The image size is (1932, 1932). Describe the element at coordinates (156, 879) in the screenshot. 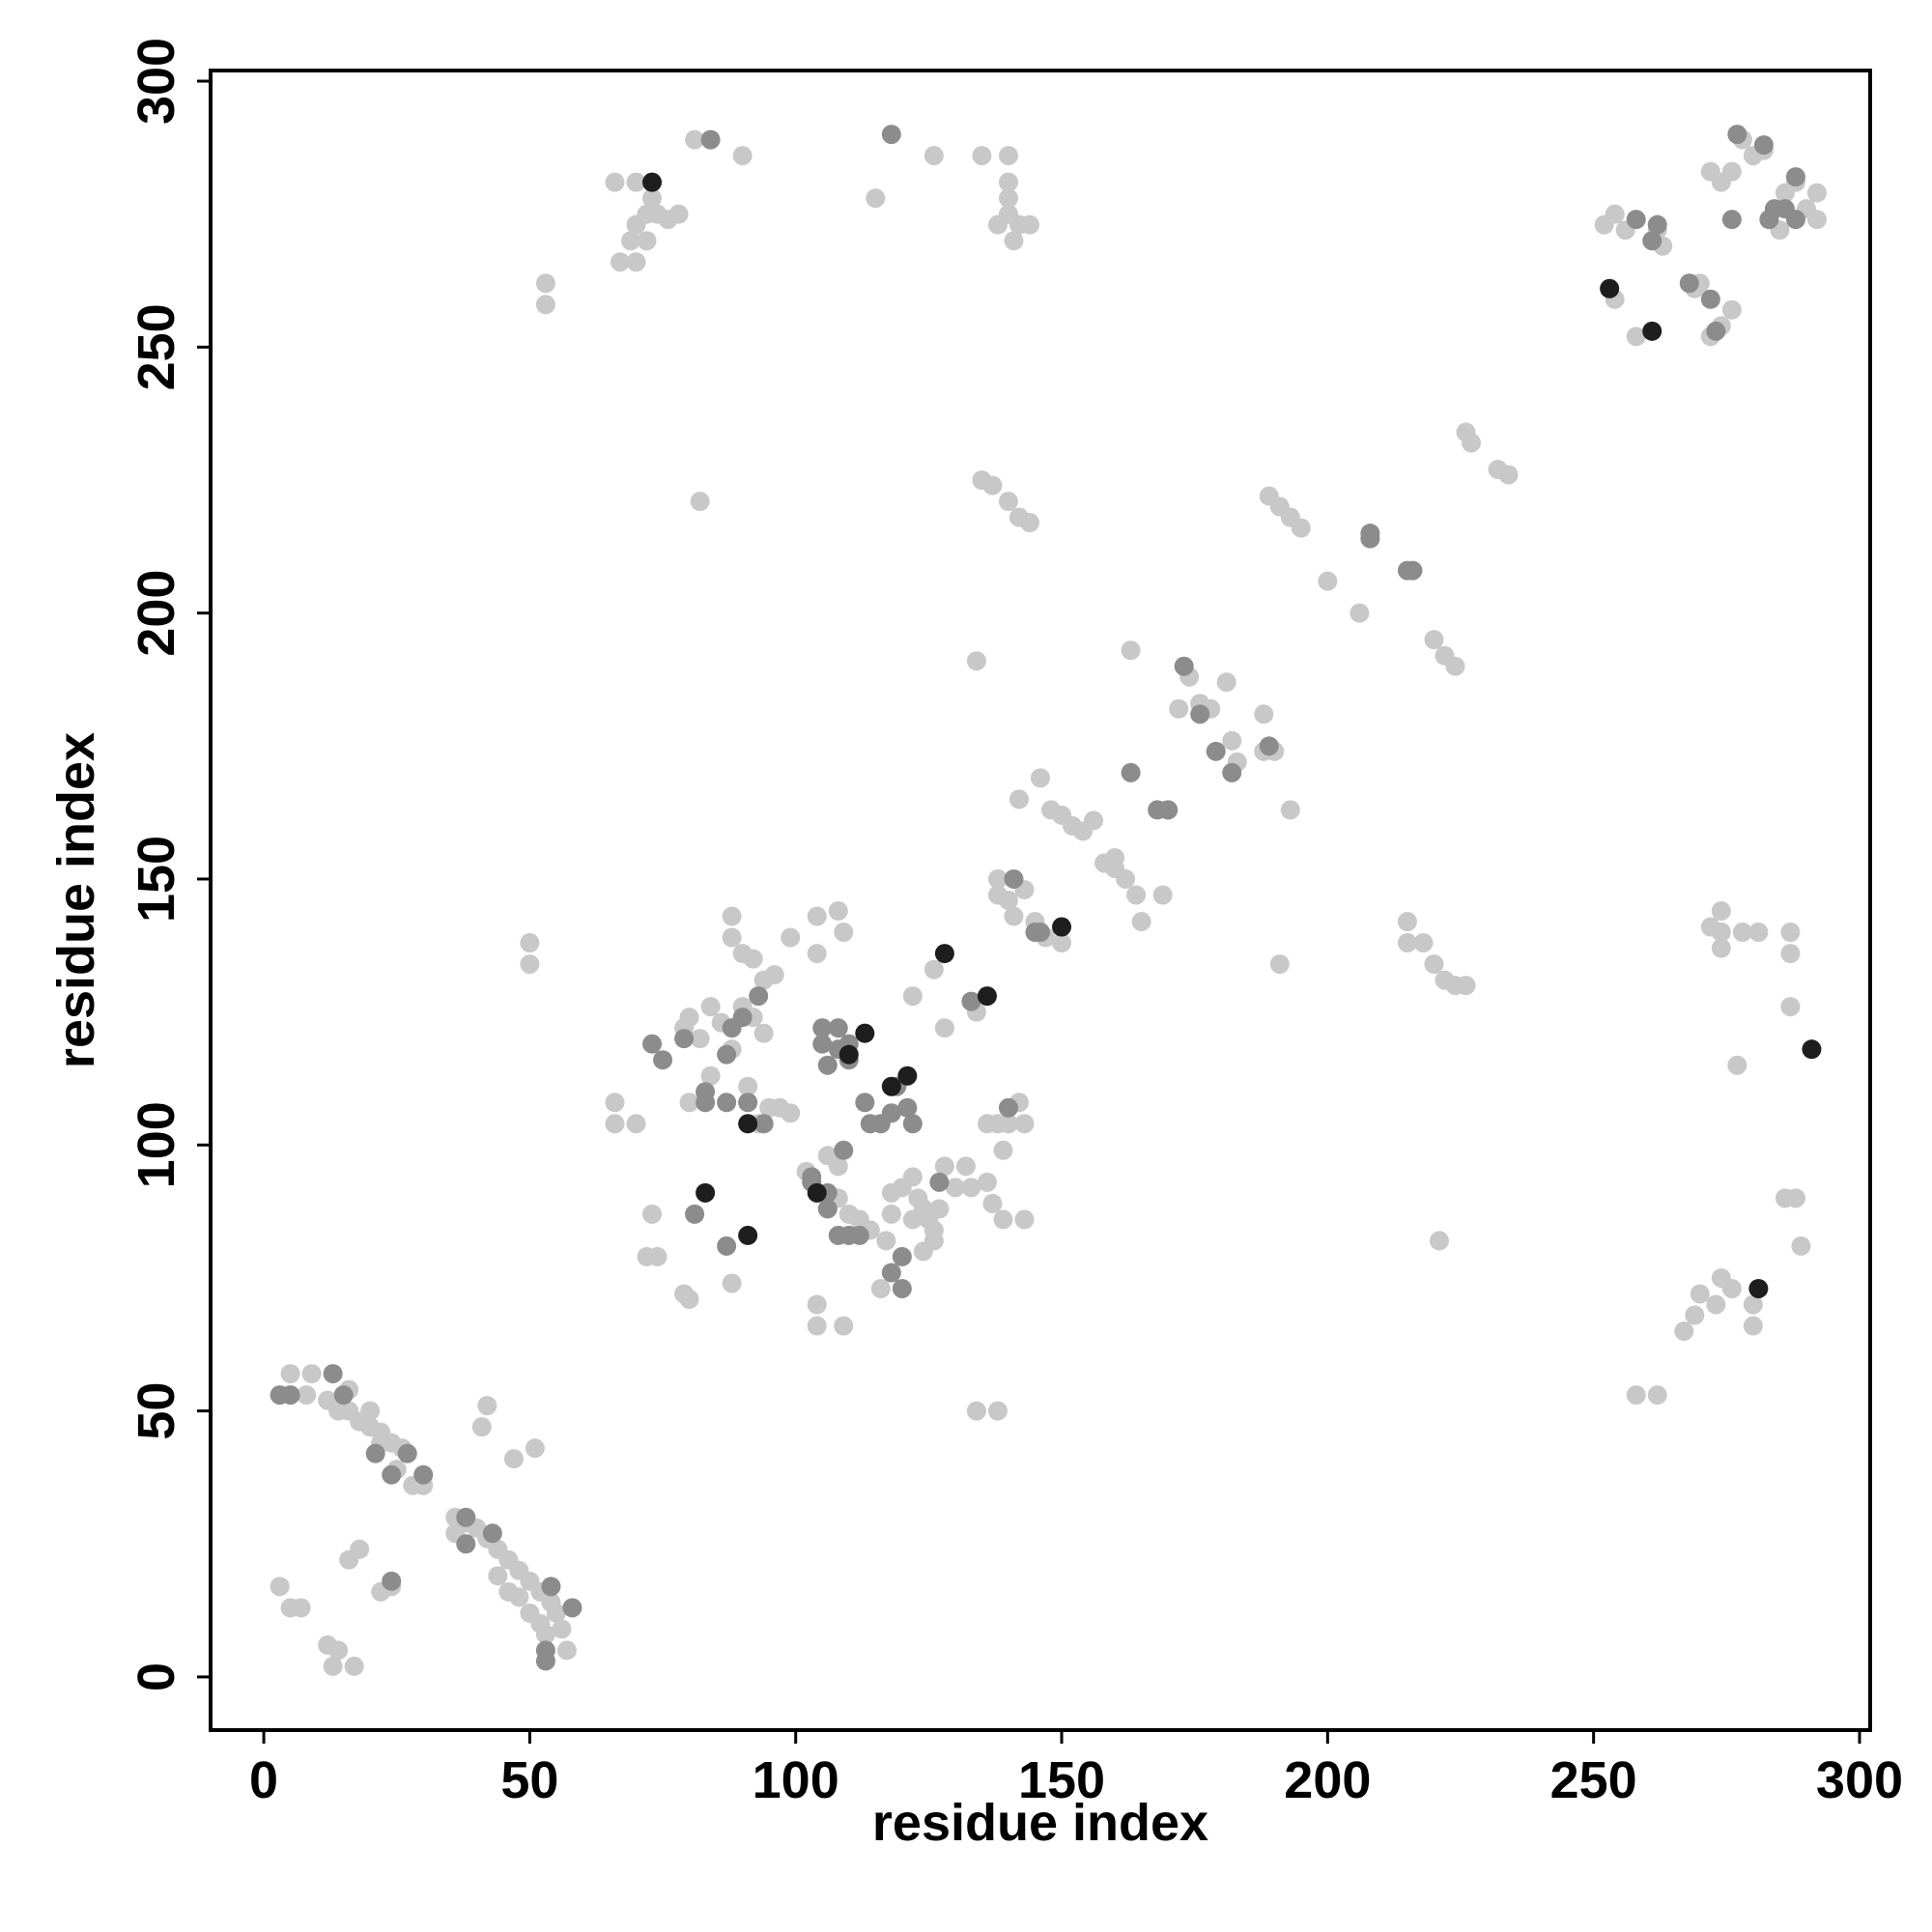

I see `y-tick-label: 150` at that location.